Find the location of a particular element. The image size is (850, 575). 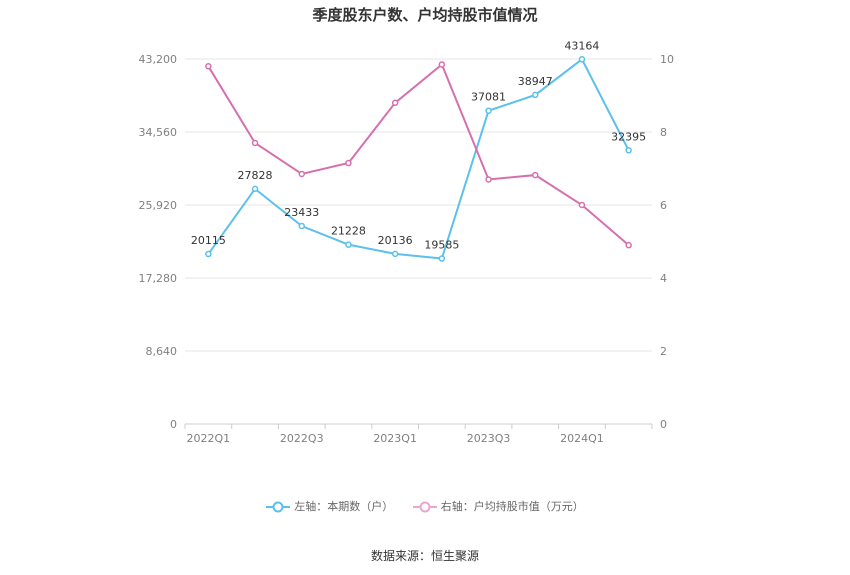

chart-title: 季度股东户数、户均持股市值情况 is located at coordinates (425, 15).